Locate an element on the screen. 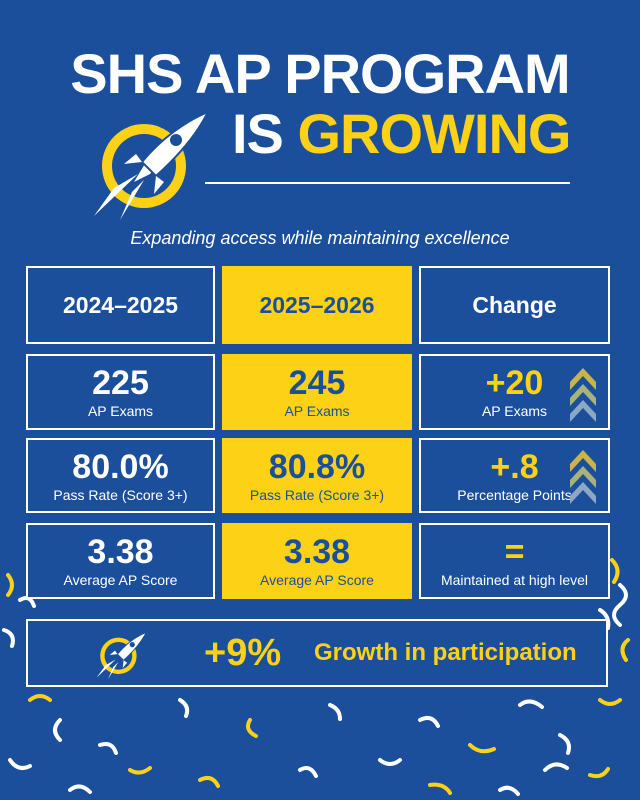 This screenshot has height=800, width=640. prev-avg-score-cell: 3.38 Average AP Score is located at coordinates (120, 561).